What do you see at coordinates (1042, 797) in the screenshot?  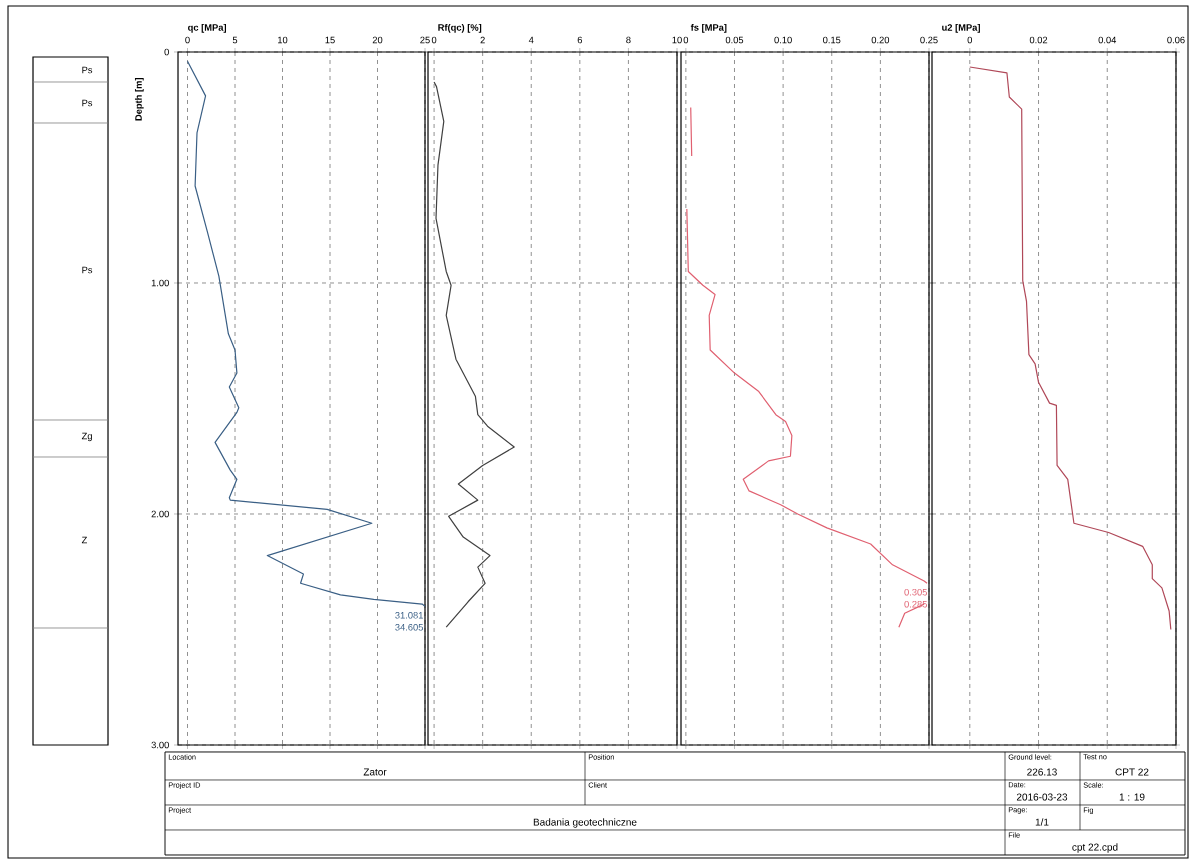 I see `text: 2016-03-23` at bounding box center [1042, 797].